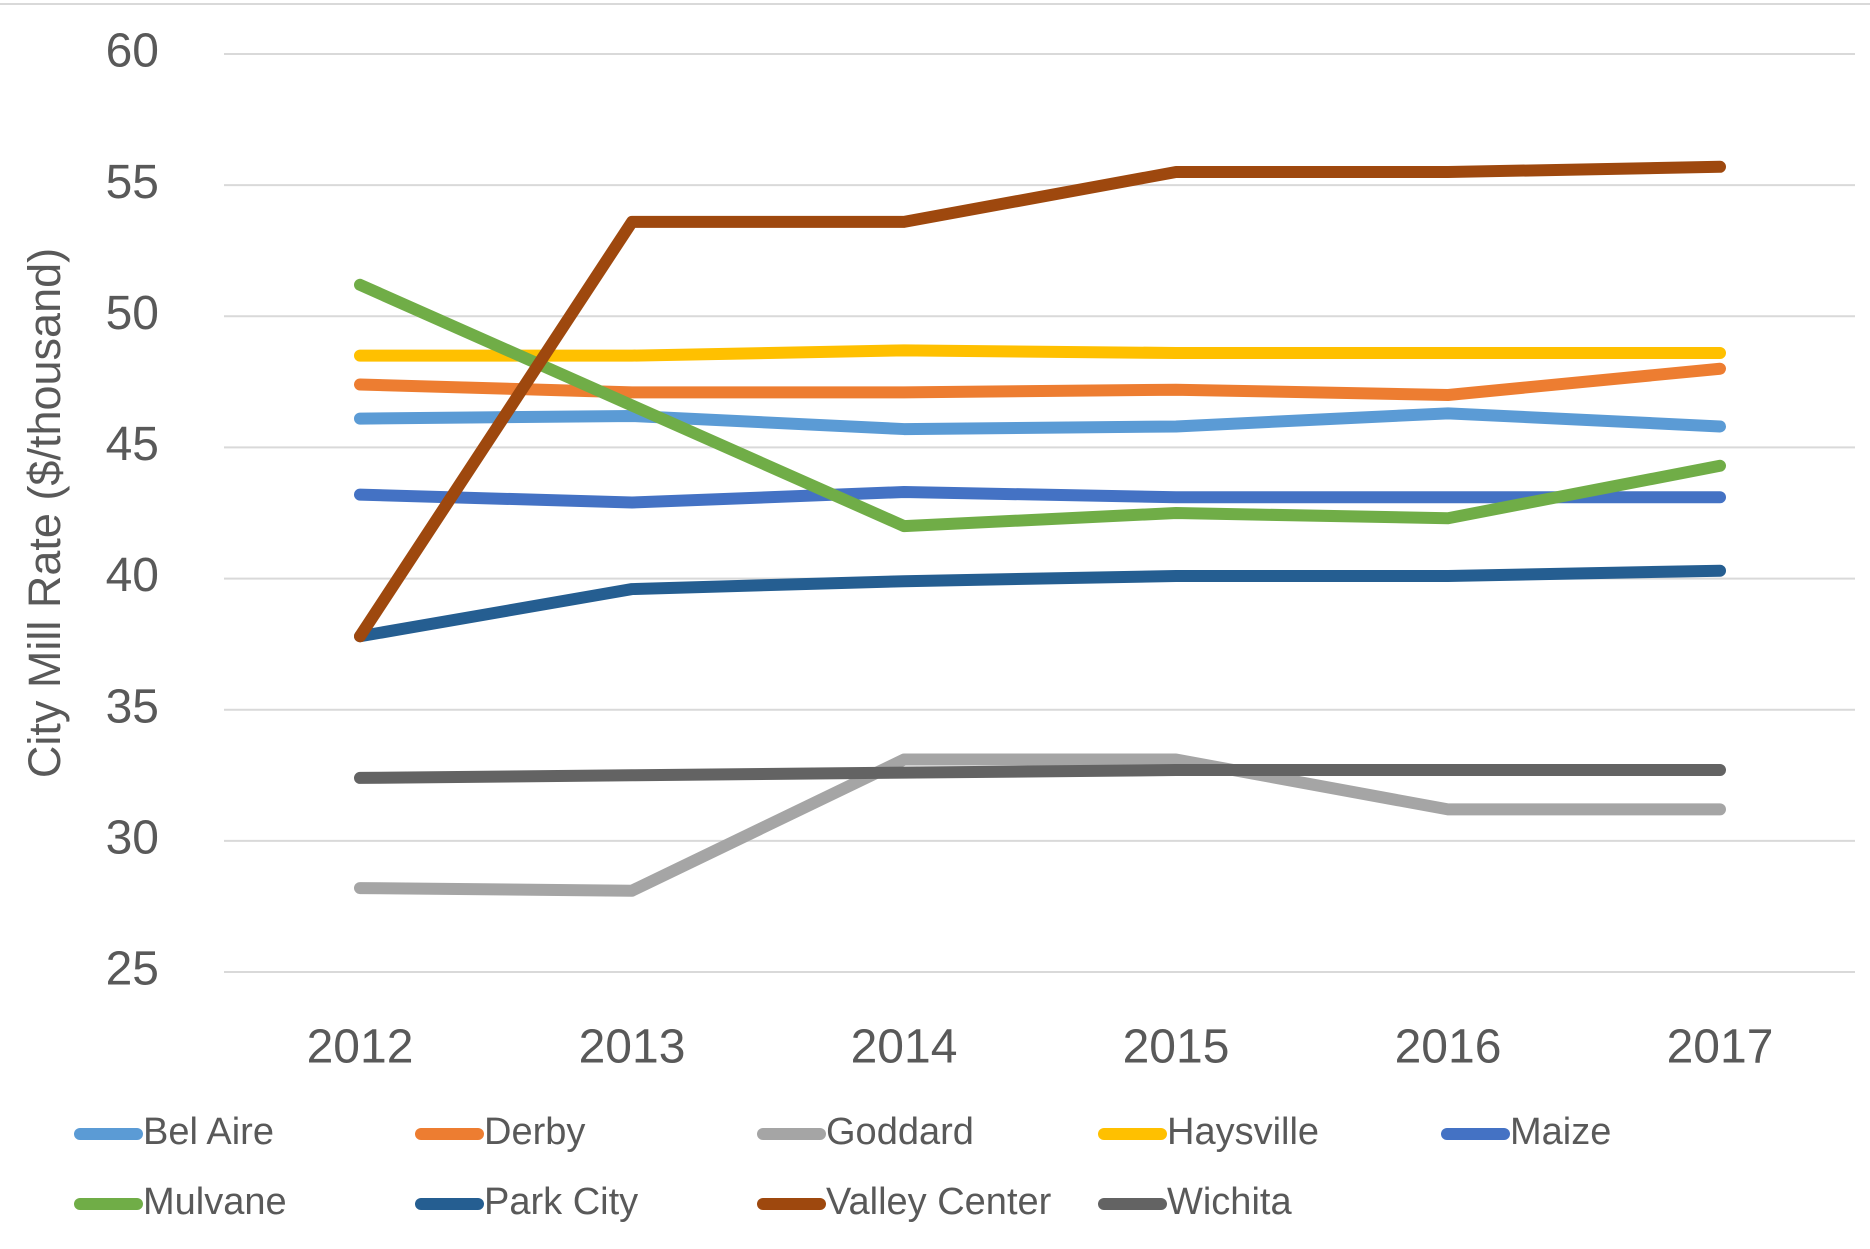 This screenshot has height=1249, width=1870. I want to click on legend-label: Wichita, so click(1229, 1202).